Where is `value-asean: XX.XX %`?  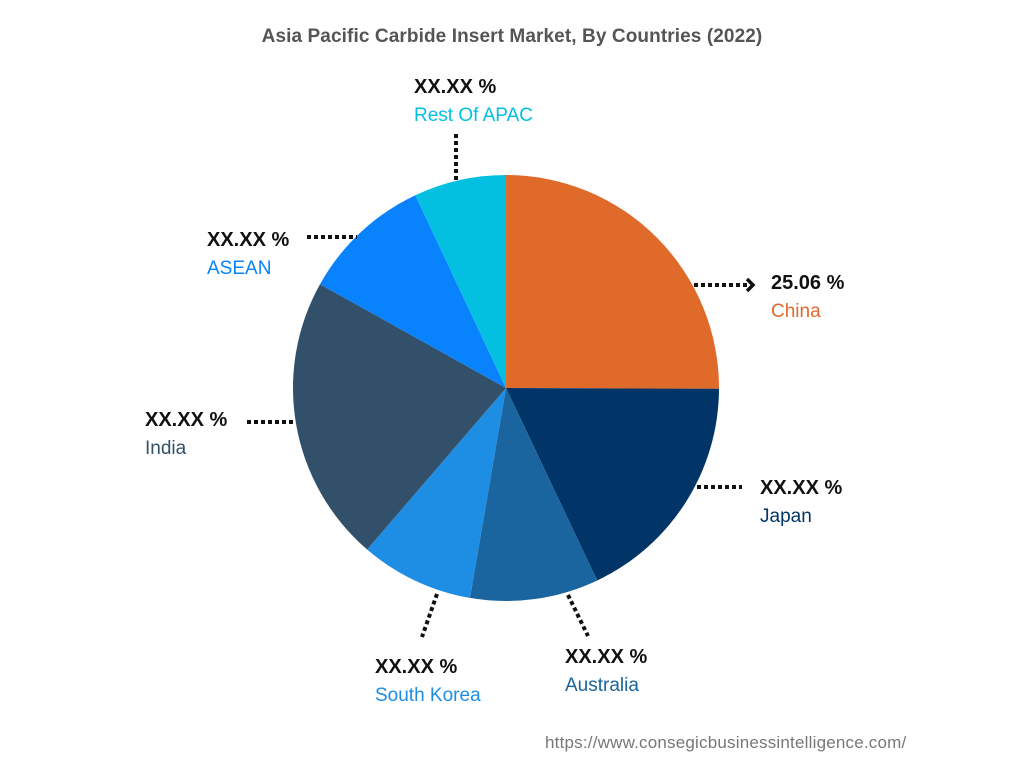 value-asean: XX.XX % is located at coordinates (248, 240).